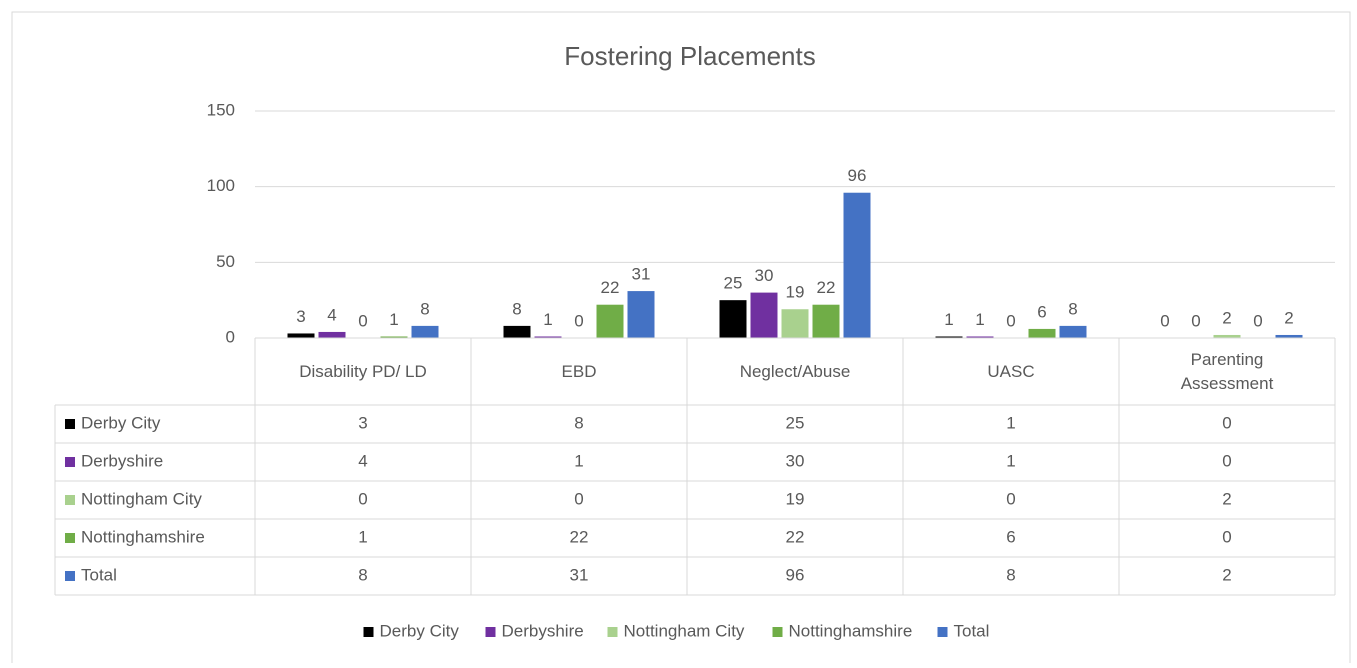 The width and height of the screenshot is (1357, 668). Describe the element at coordinates (795, 460) in the screenshot. I see `table-cell: 30` at that location.